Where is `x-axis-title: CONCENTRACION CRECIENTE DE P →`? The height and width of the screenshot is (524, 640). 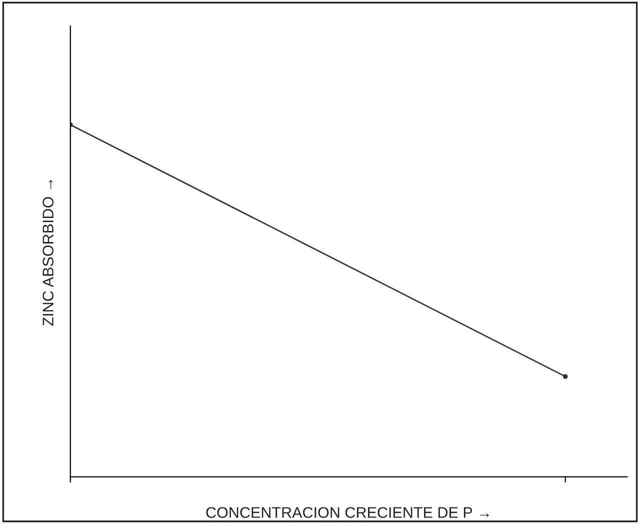
x-axis-title: CONCENTRACION CRECIENTE DE P → is located at coordinates (347, 512).